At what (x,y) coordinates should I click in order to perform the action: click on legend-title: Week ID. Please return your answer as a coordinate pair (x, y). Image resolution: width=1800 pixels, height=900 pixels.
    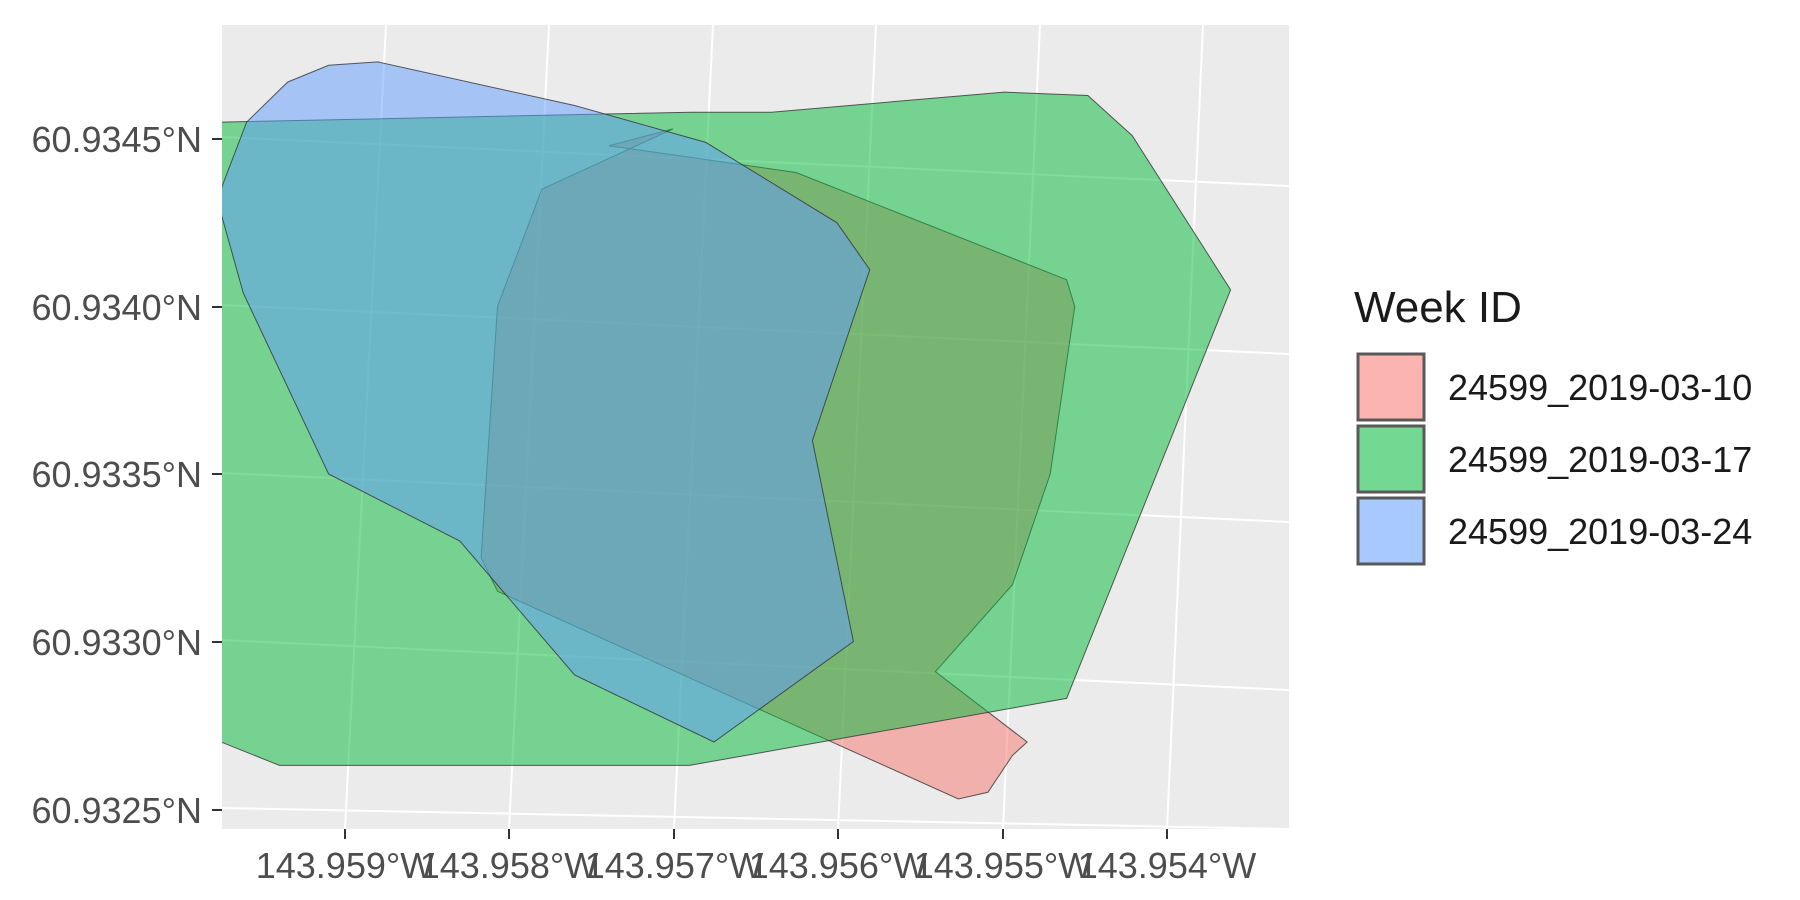
    Looking at the image, I should click on (1438, 307).